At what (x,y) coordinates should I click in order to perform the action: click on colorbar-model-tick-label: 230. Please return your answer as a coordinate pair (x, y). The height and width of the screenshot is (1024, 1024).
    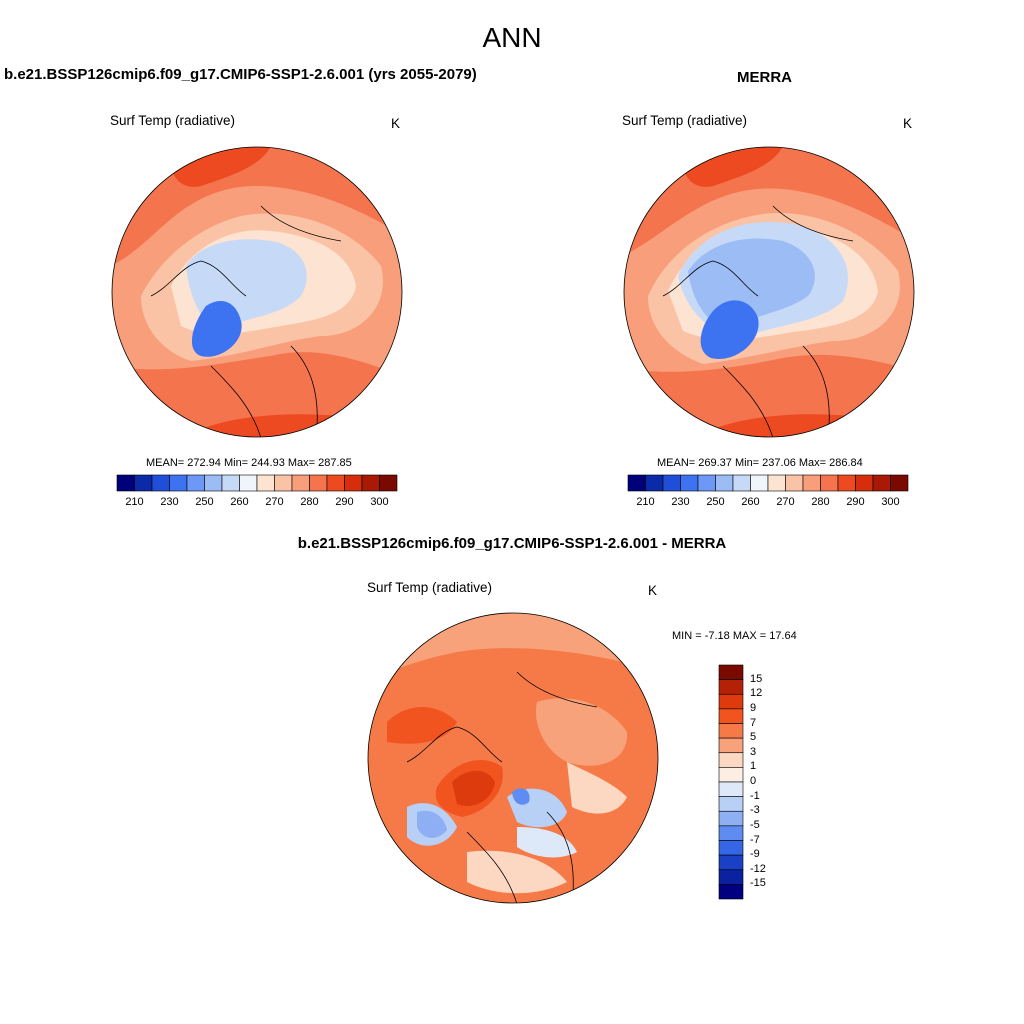
    Looking at the image, I should click on (169, 502).